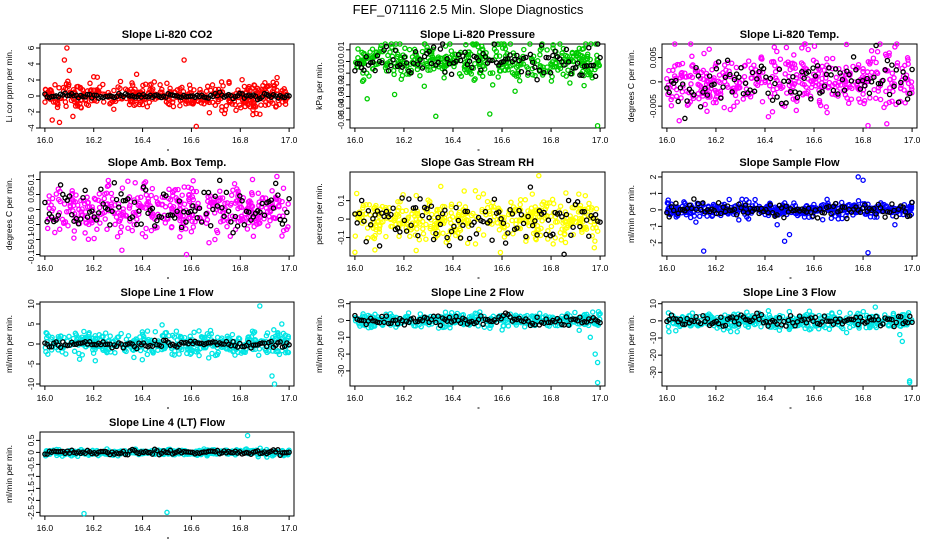  I want to click on y-tick-label: 0.05, so click(31, 194).